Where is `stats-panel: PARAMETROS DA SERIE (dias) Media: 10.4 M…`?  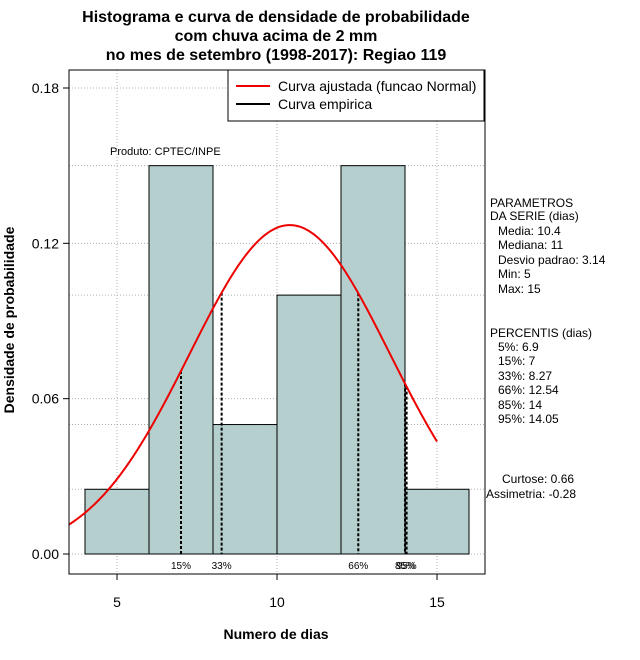 stats-panel: PARAMETROS DA SERIE (dias) Media: 10.4 M… is located at coordinates (546, 348).